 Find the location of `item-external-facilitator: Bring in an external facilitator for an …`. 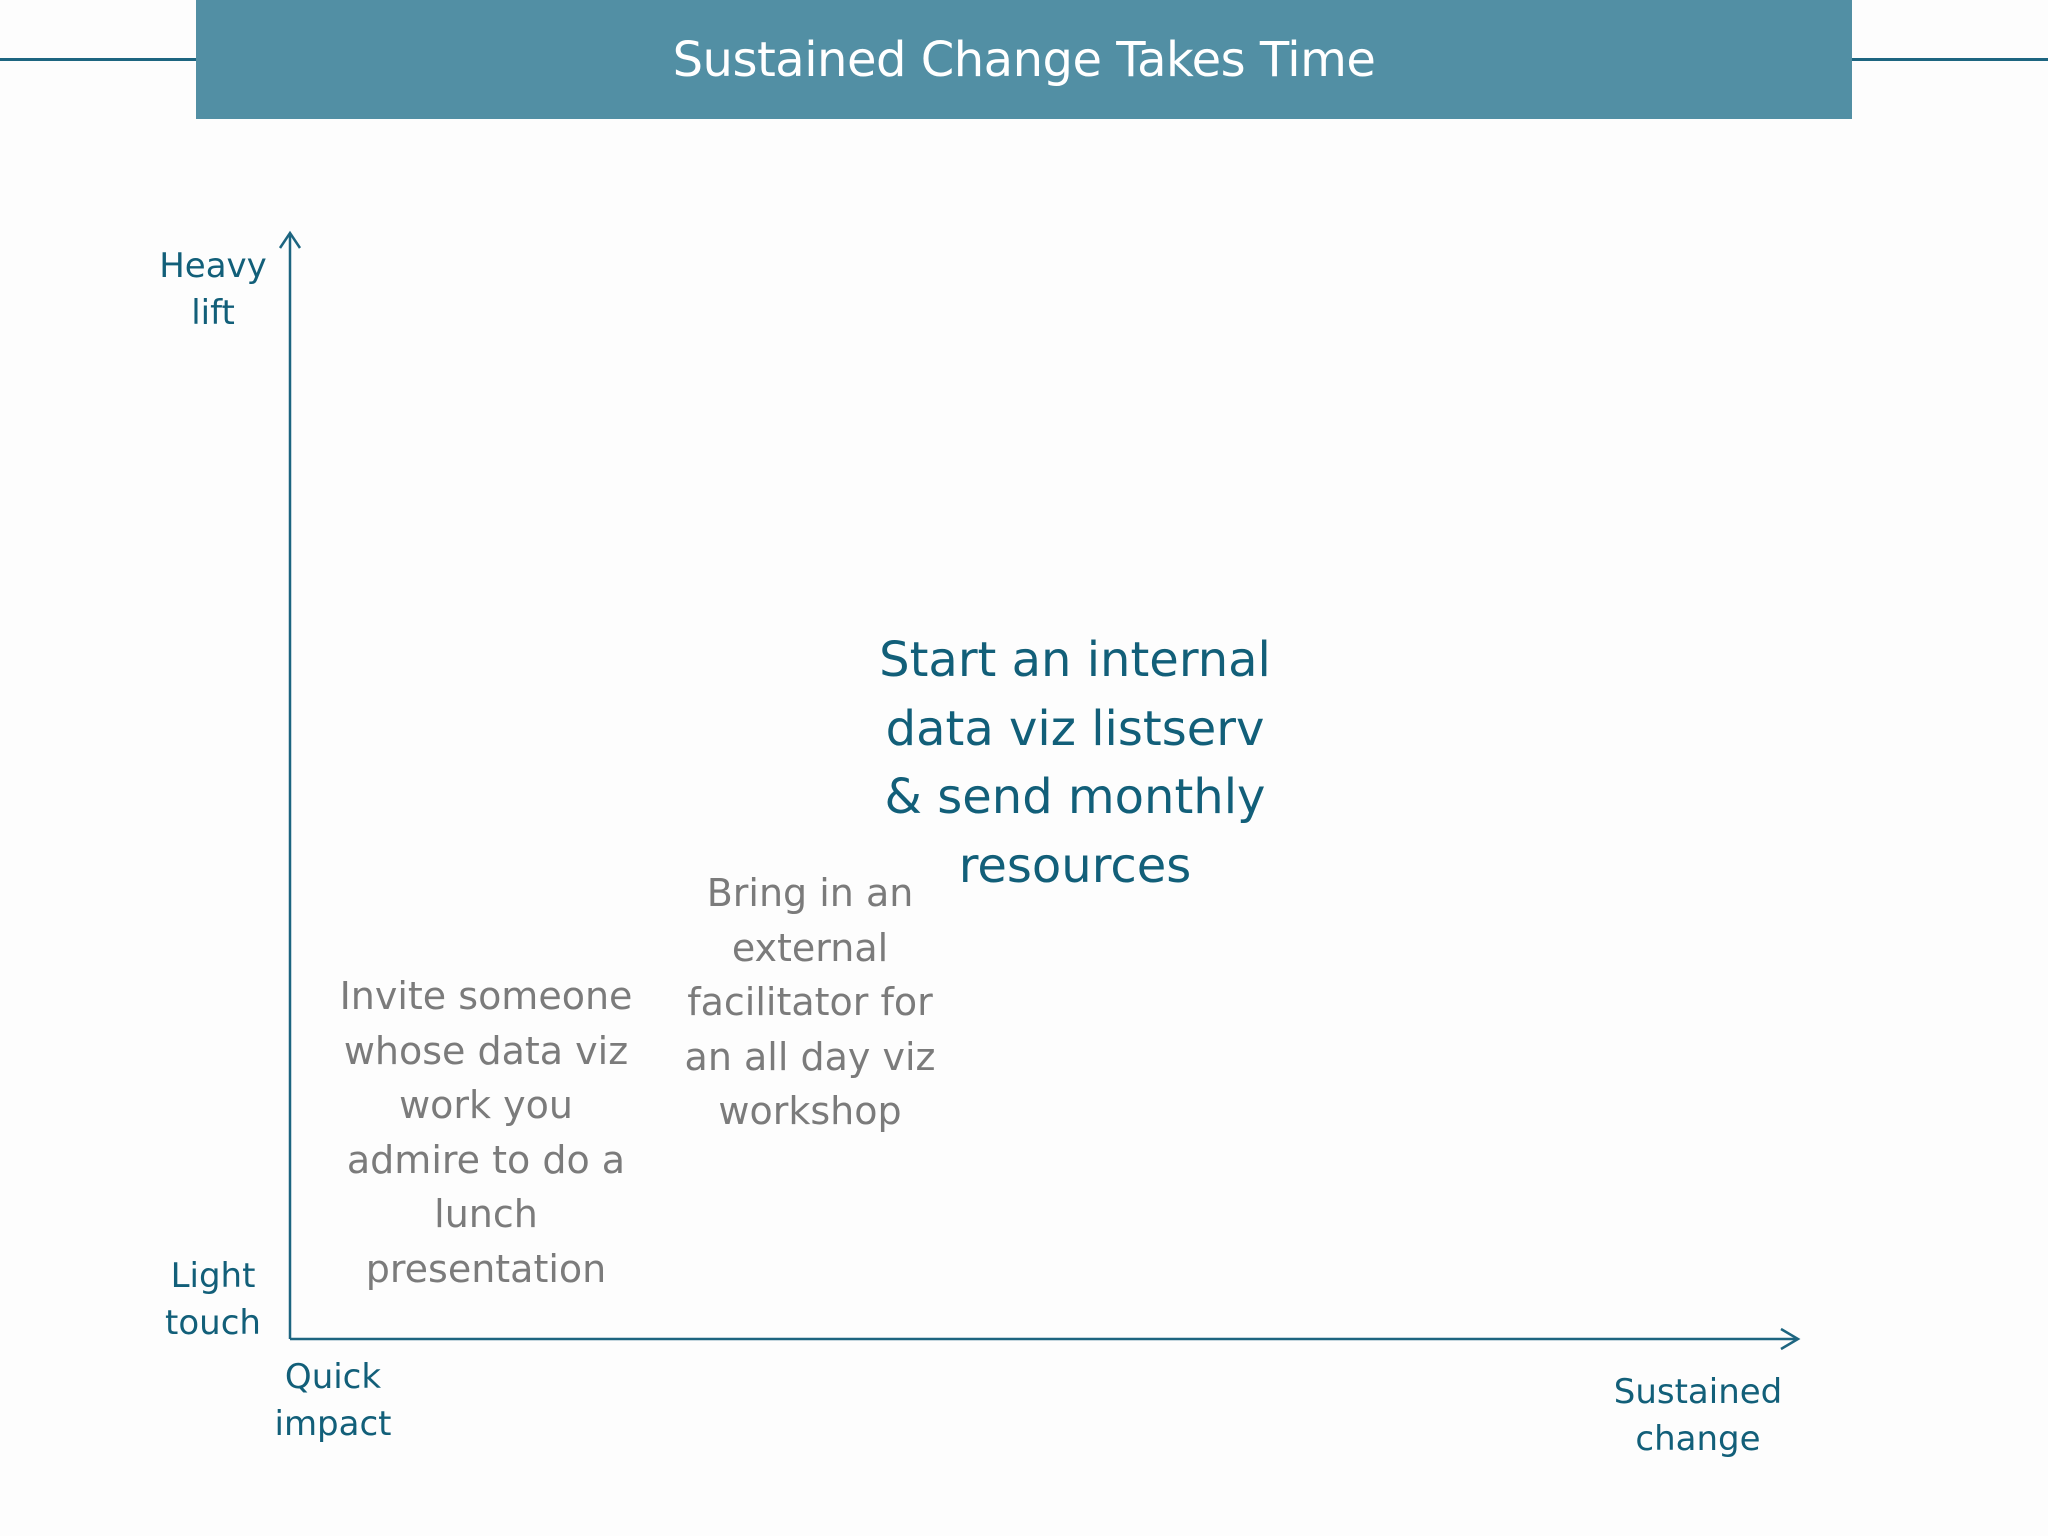

item-external-facilitator: Bring in an external facilitator for an … is located at coordinates (810, 1002).